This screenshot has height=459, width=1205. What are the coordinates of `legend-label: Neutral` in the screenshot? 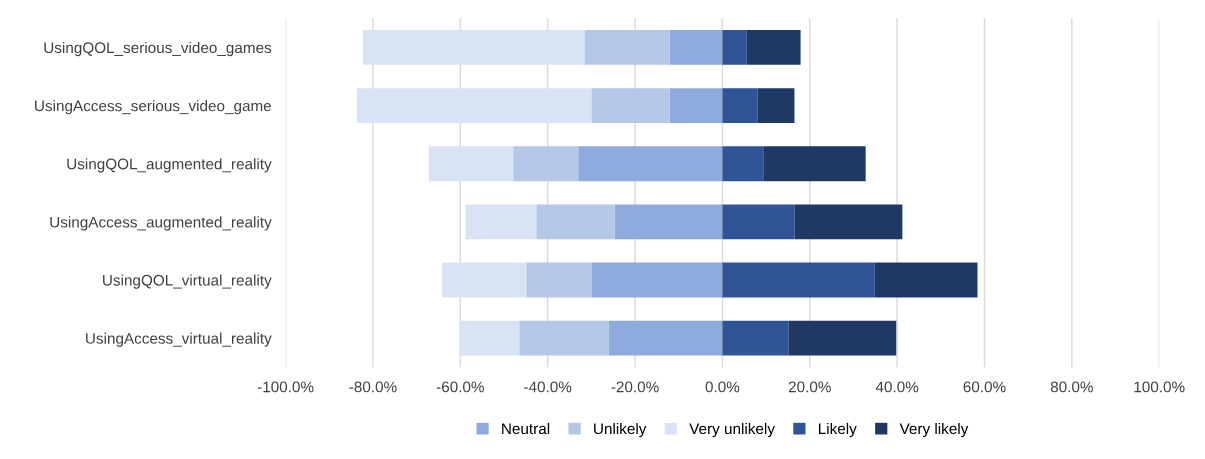 It's located at (526, 428).